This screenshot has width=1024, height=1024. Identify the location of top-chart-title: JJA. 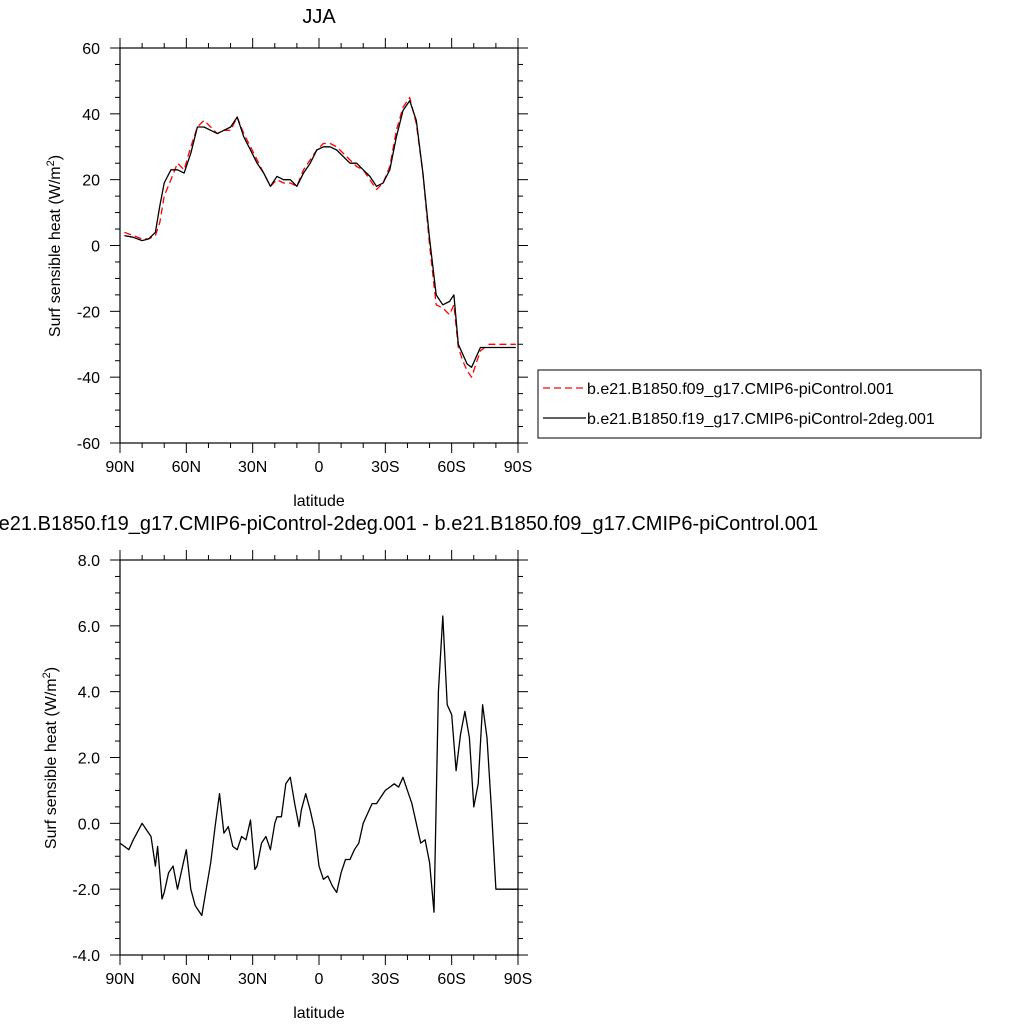
(319, 17).